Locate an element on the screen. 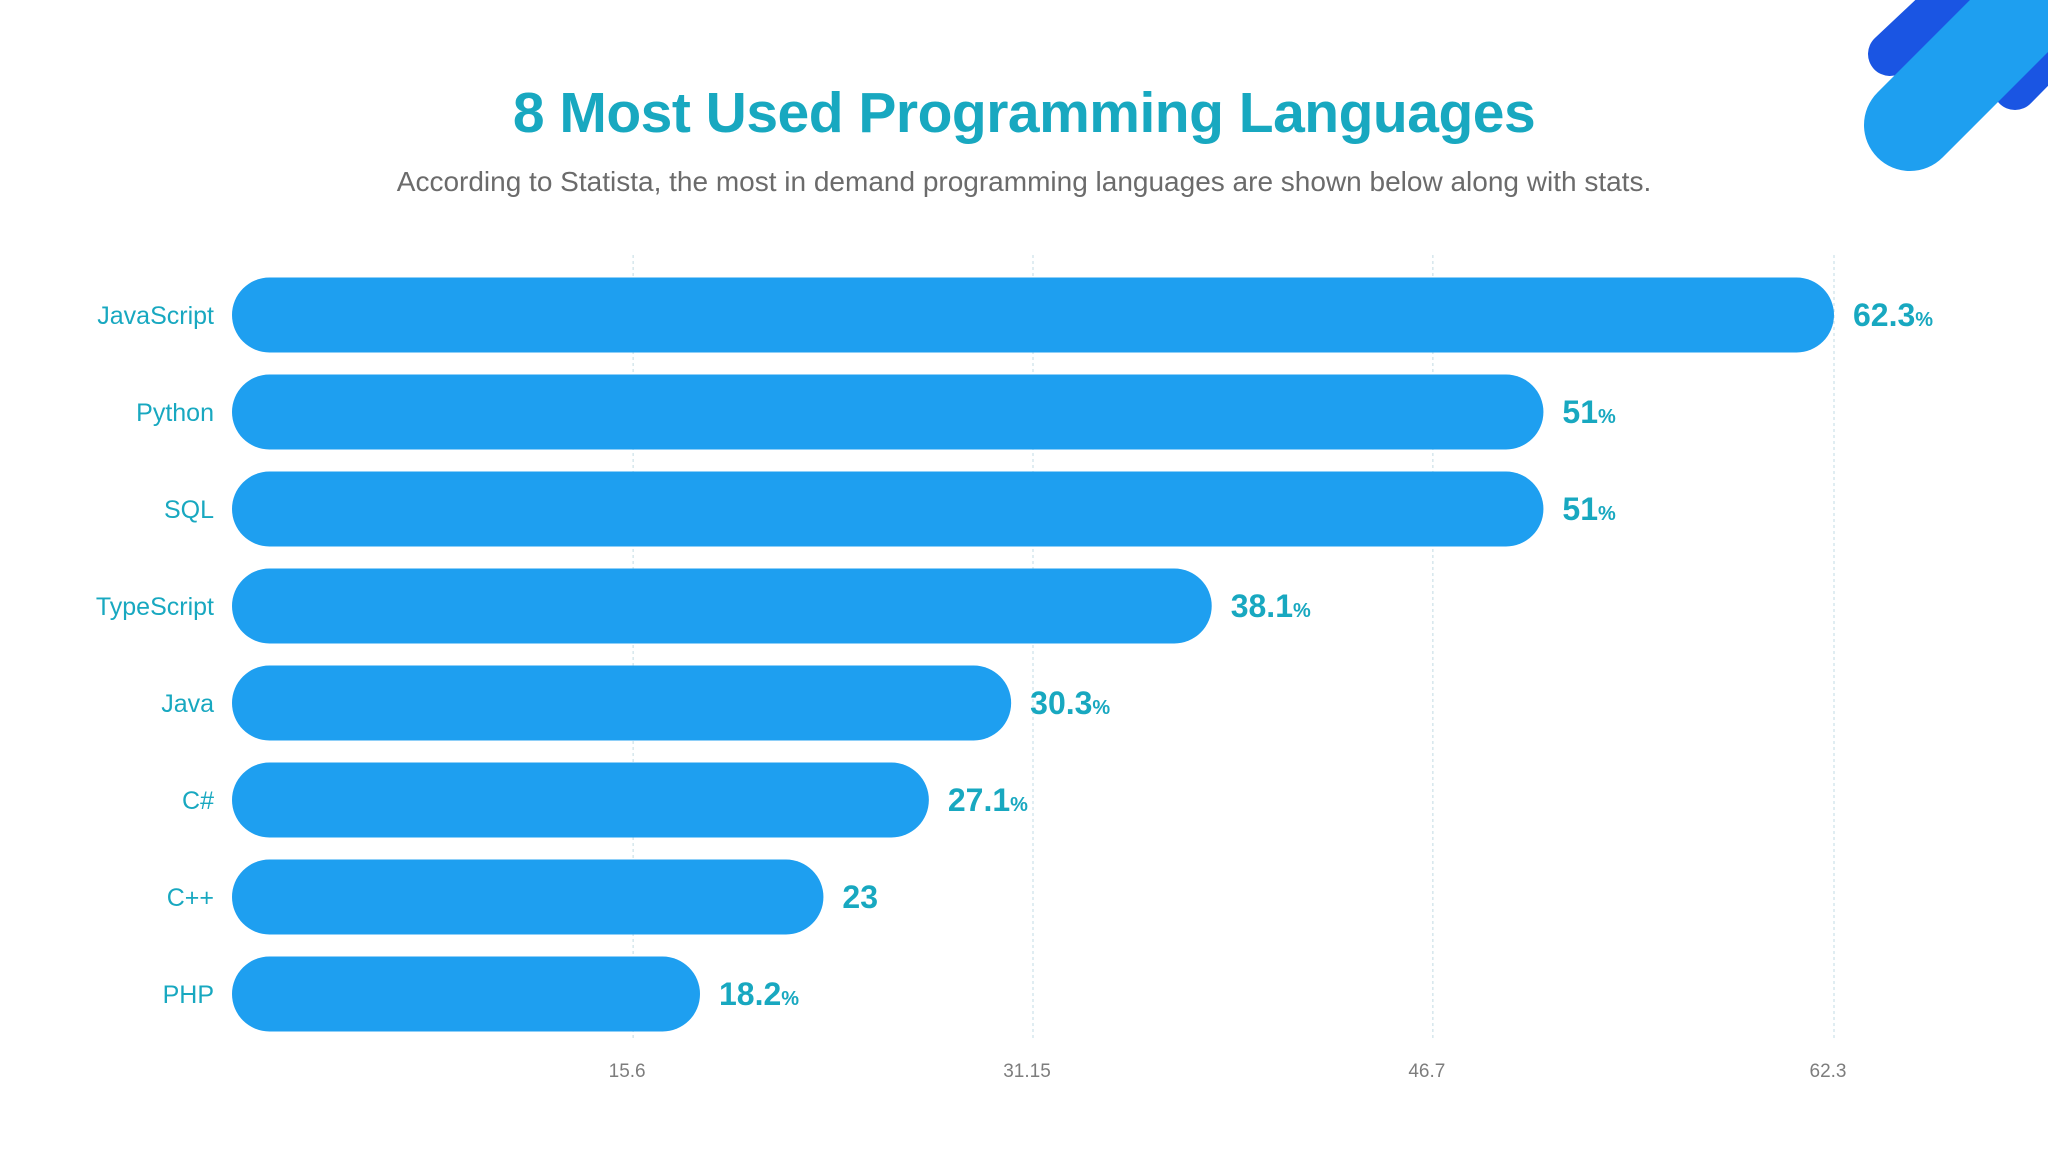 This screenshot has width=2048, height=1154. value-number: 23 is located at coordinates (860, 897).